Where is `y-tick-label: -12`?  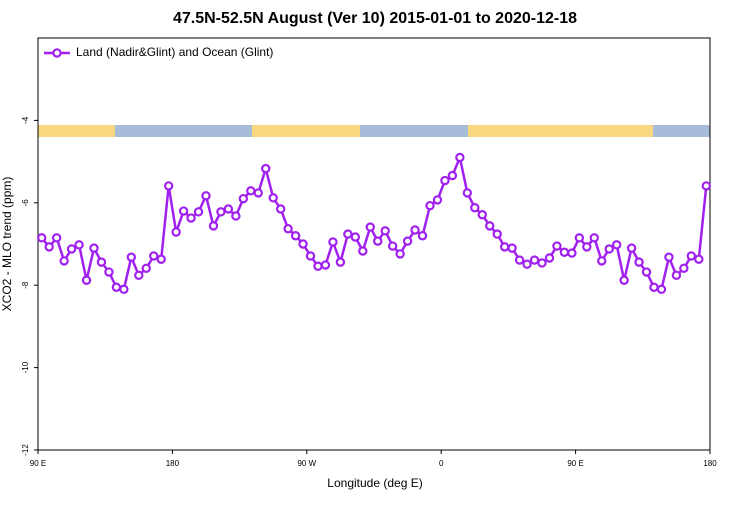 y-tick-label: -12 is located at coordinates (25, 450).